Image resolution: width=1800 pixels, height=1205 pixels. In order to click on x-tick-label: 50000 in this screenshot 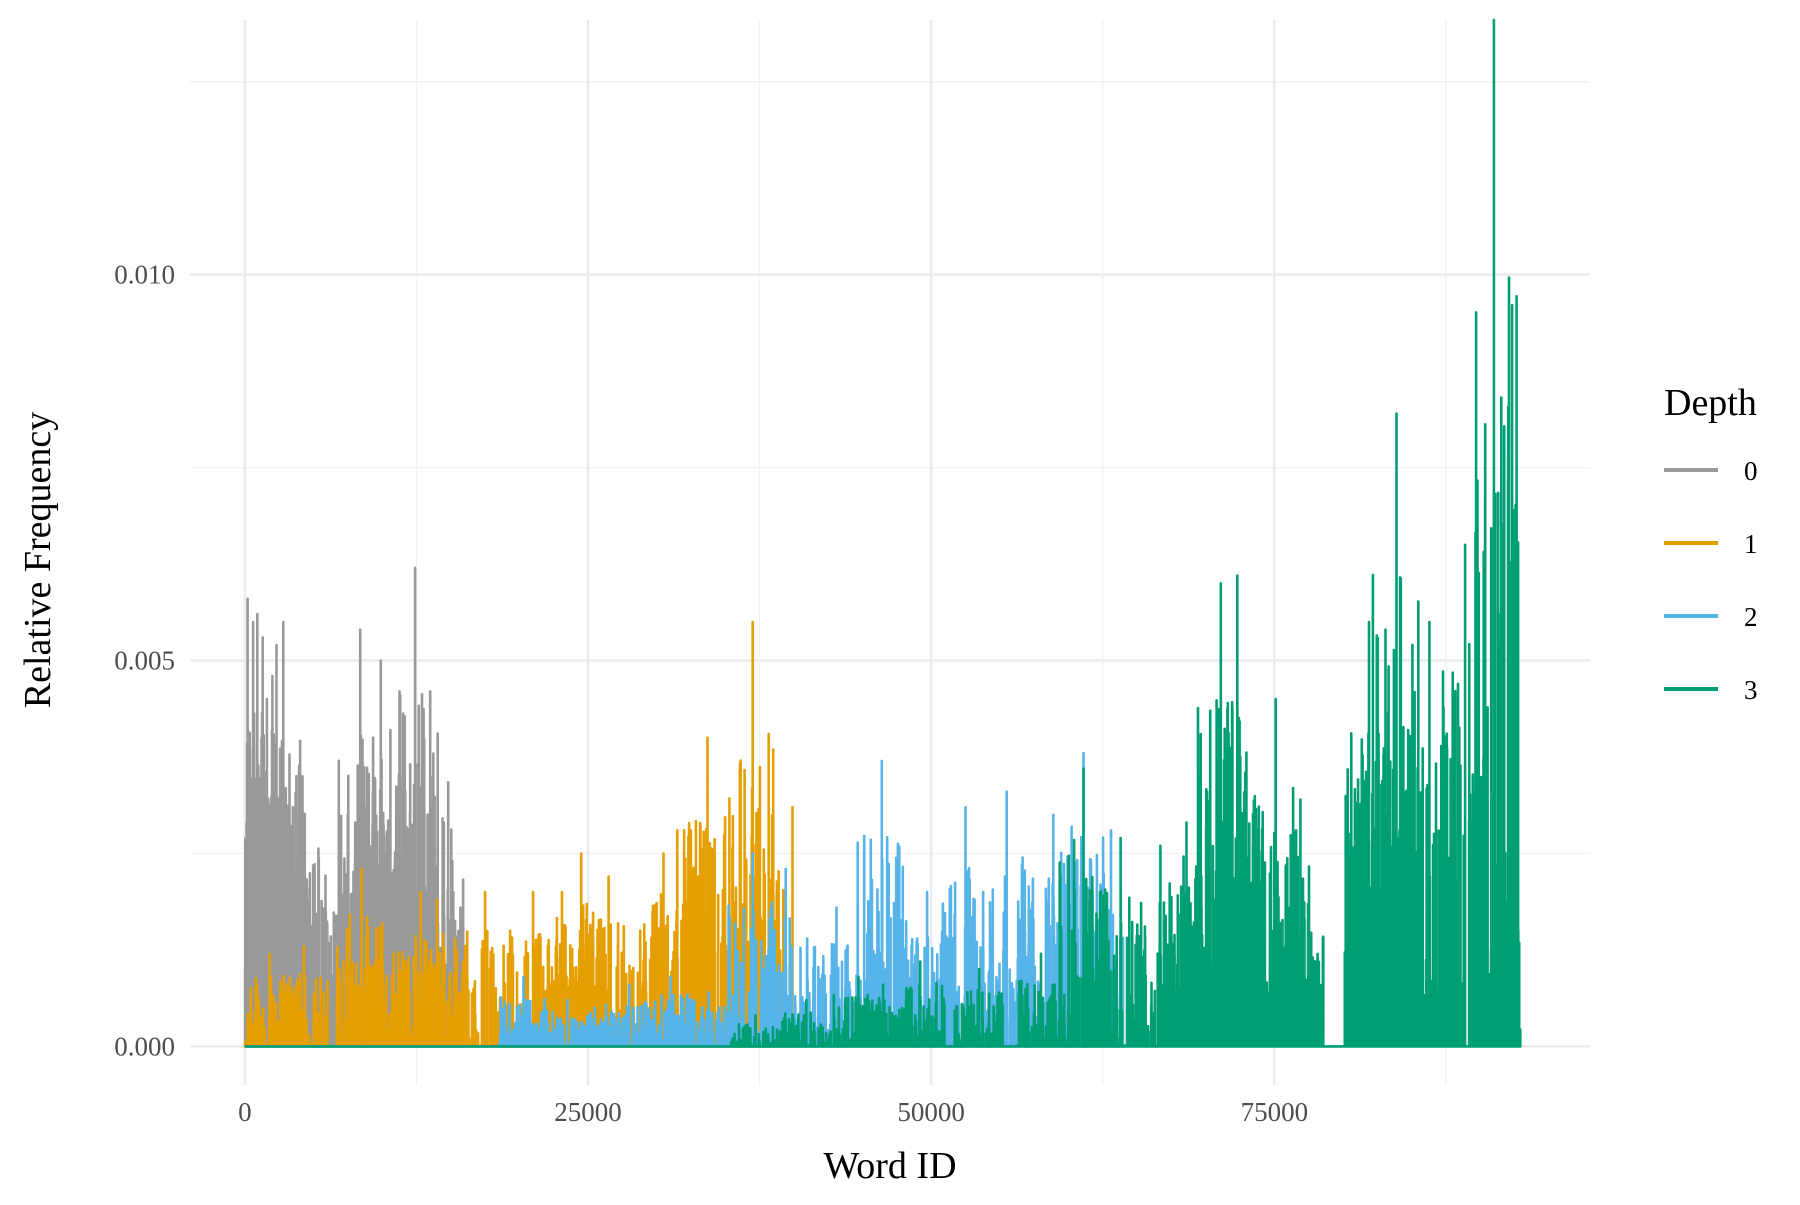, I will do `click(931, 1112)`.